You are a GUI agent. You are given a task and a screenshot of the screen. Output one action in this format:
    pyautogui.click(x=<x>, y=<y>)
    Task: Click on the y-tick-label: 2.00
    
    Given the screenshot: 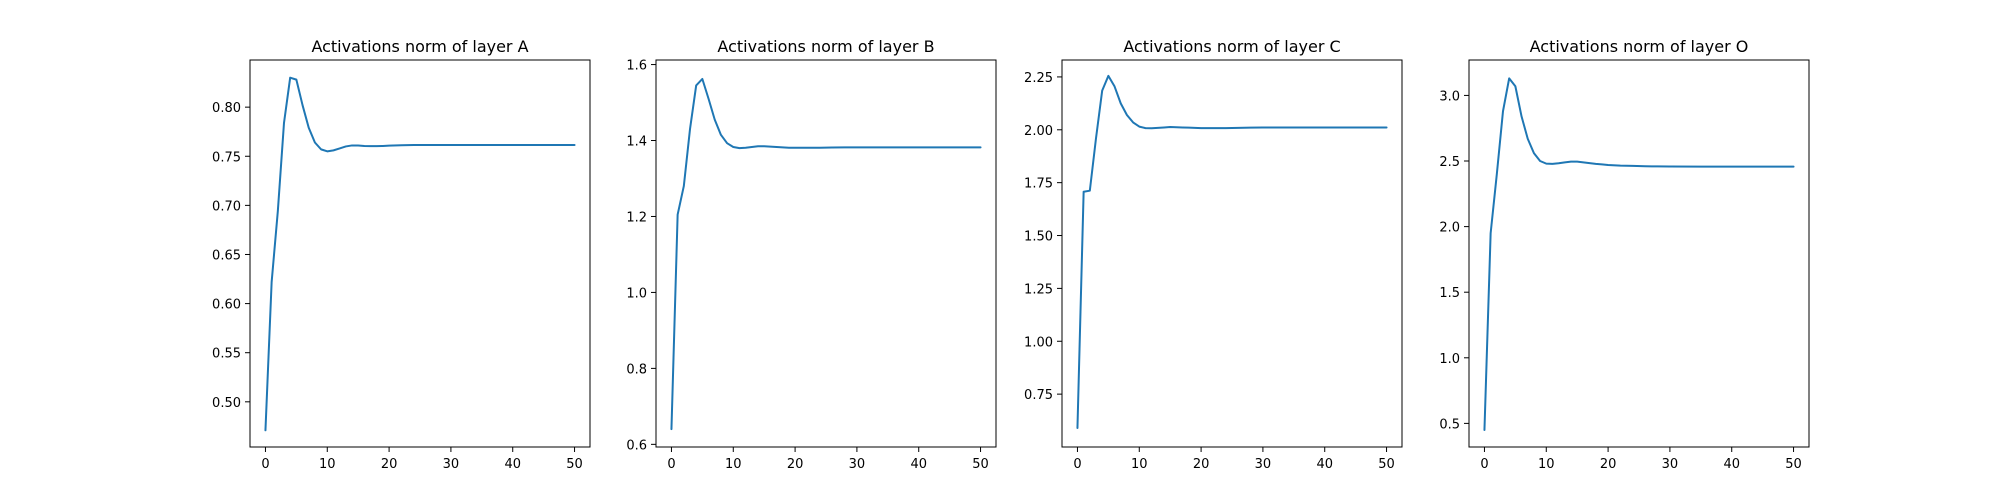 What is the action you would take?
    pyautogui.click(x=1038, y=131)
    